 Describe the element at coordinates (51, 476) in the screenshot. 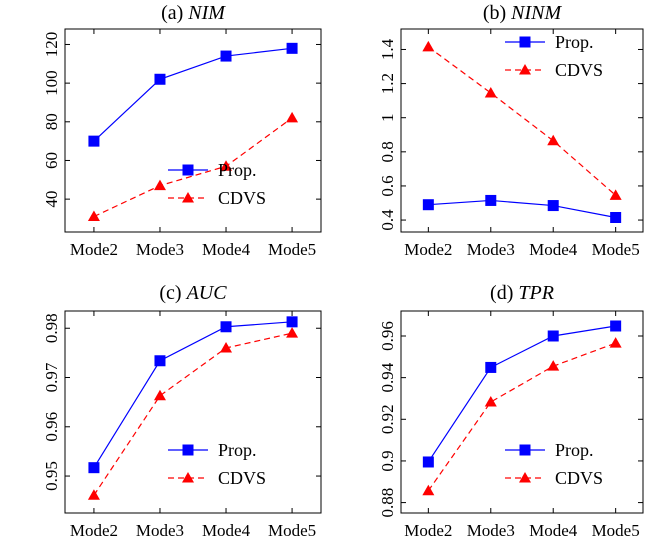

I see `y-tick-label: 0.95` at that location.